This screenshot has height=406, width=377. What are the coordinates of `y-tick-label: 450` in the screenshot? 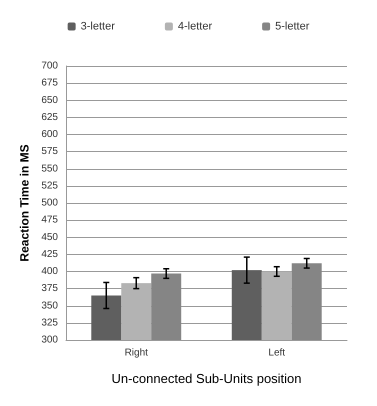 It's located at (49, 237).